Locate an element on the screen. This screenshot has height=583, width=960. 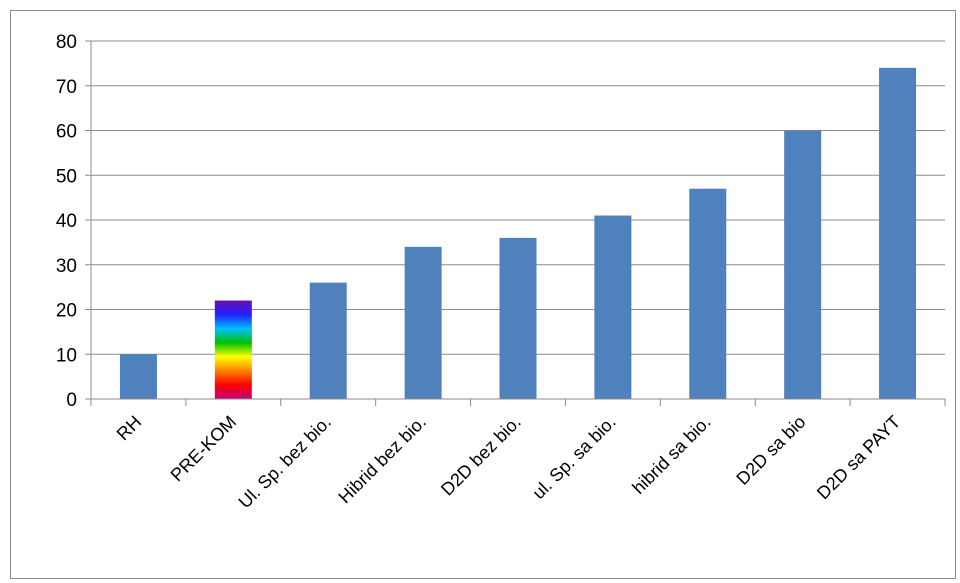
x-category-label: D2D bez bio. is located at coordinates (481, 456).